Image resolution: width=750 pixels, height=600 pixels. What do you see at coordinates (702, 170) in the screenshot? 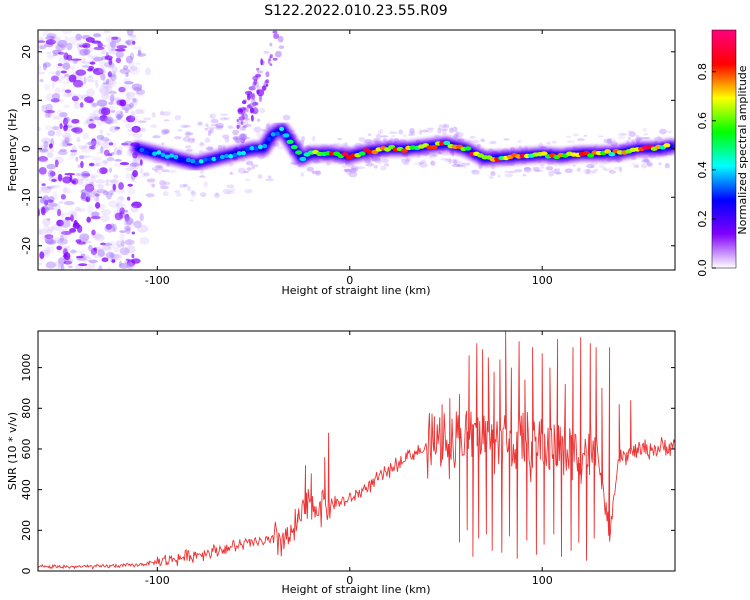
I see `colorbar-tick-label: 0.4` at bounding box center [702, 170].